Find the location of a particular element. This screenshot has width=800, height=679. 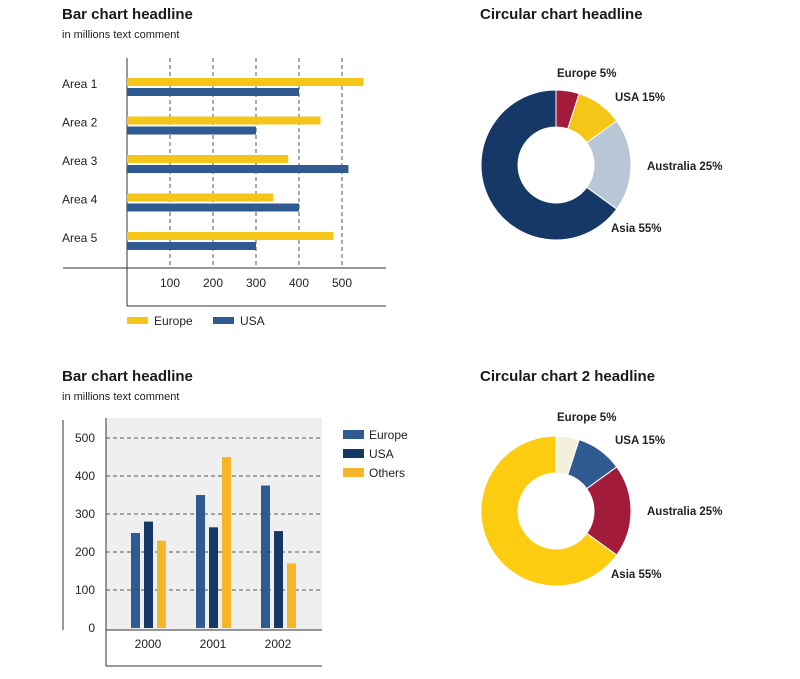

bar-chart-1-subtitle: in millions text comment is located at coordinates (121, 35).